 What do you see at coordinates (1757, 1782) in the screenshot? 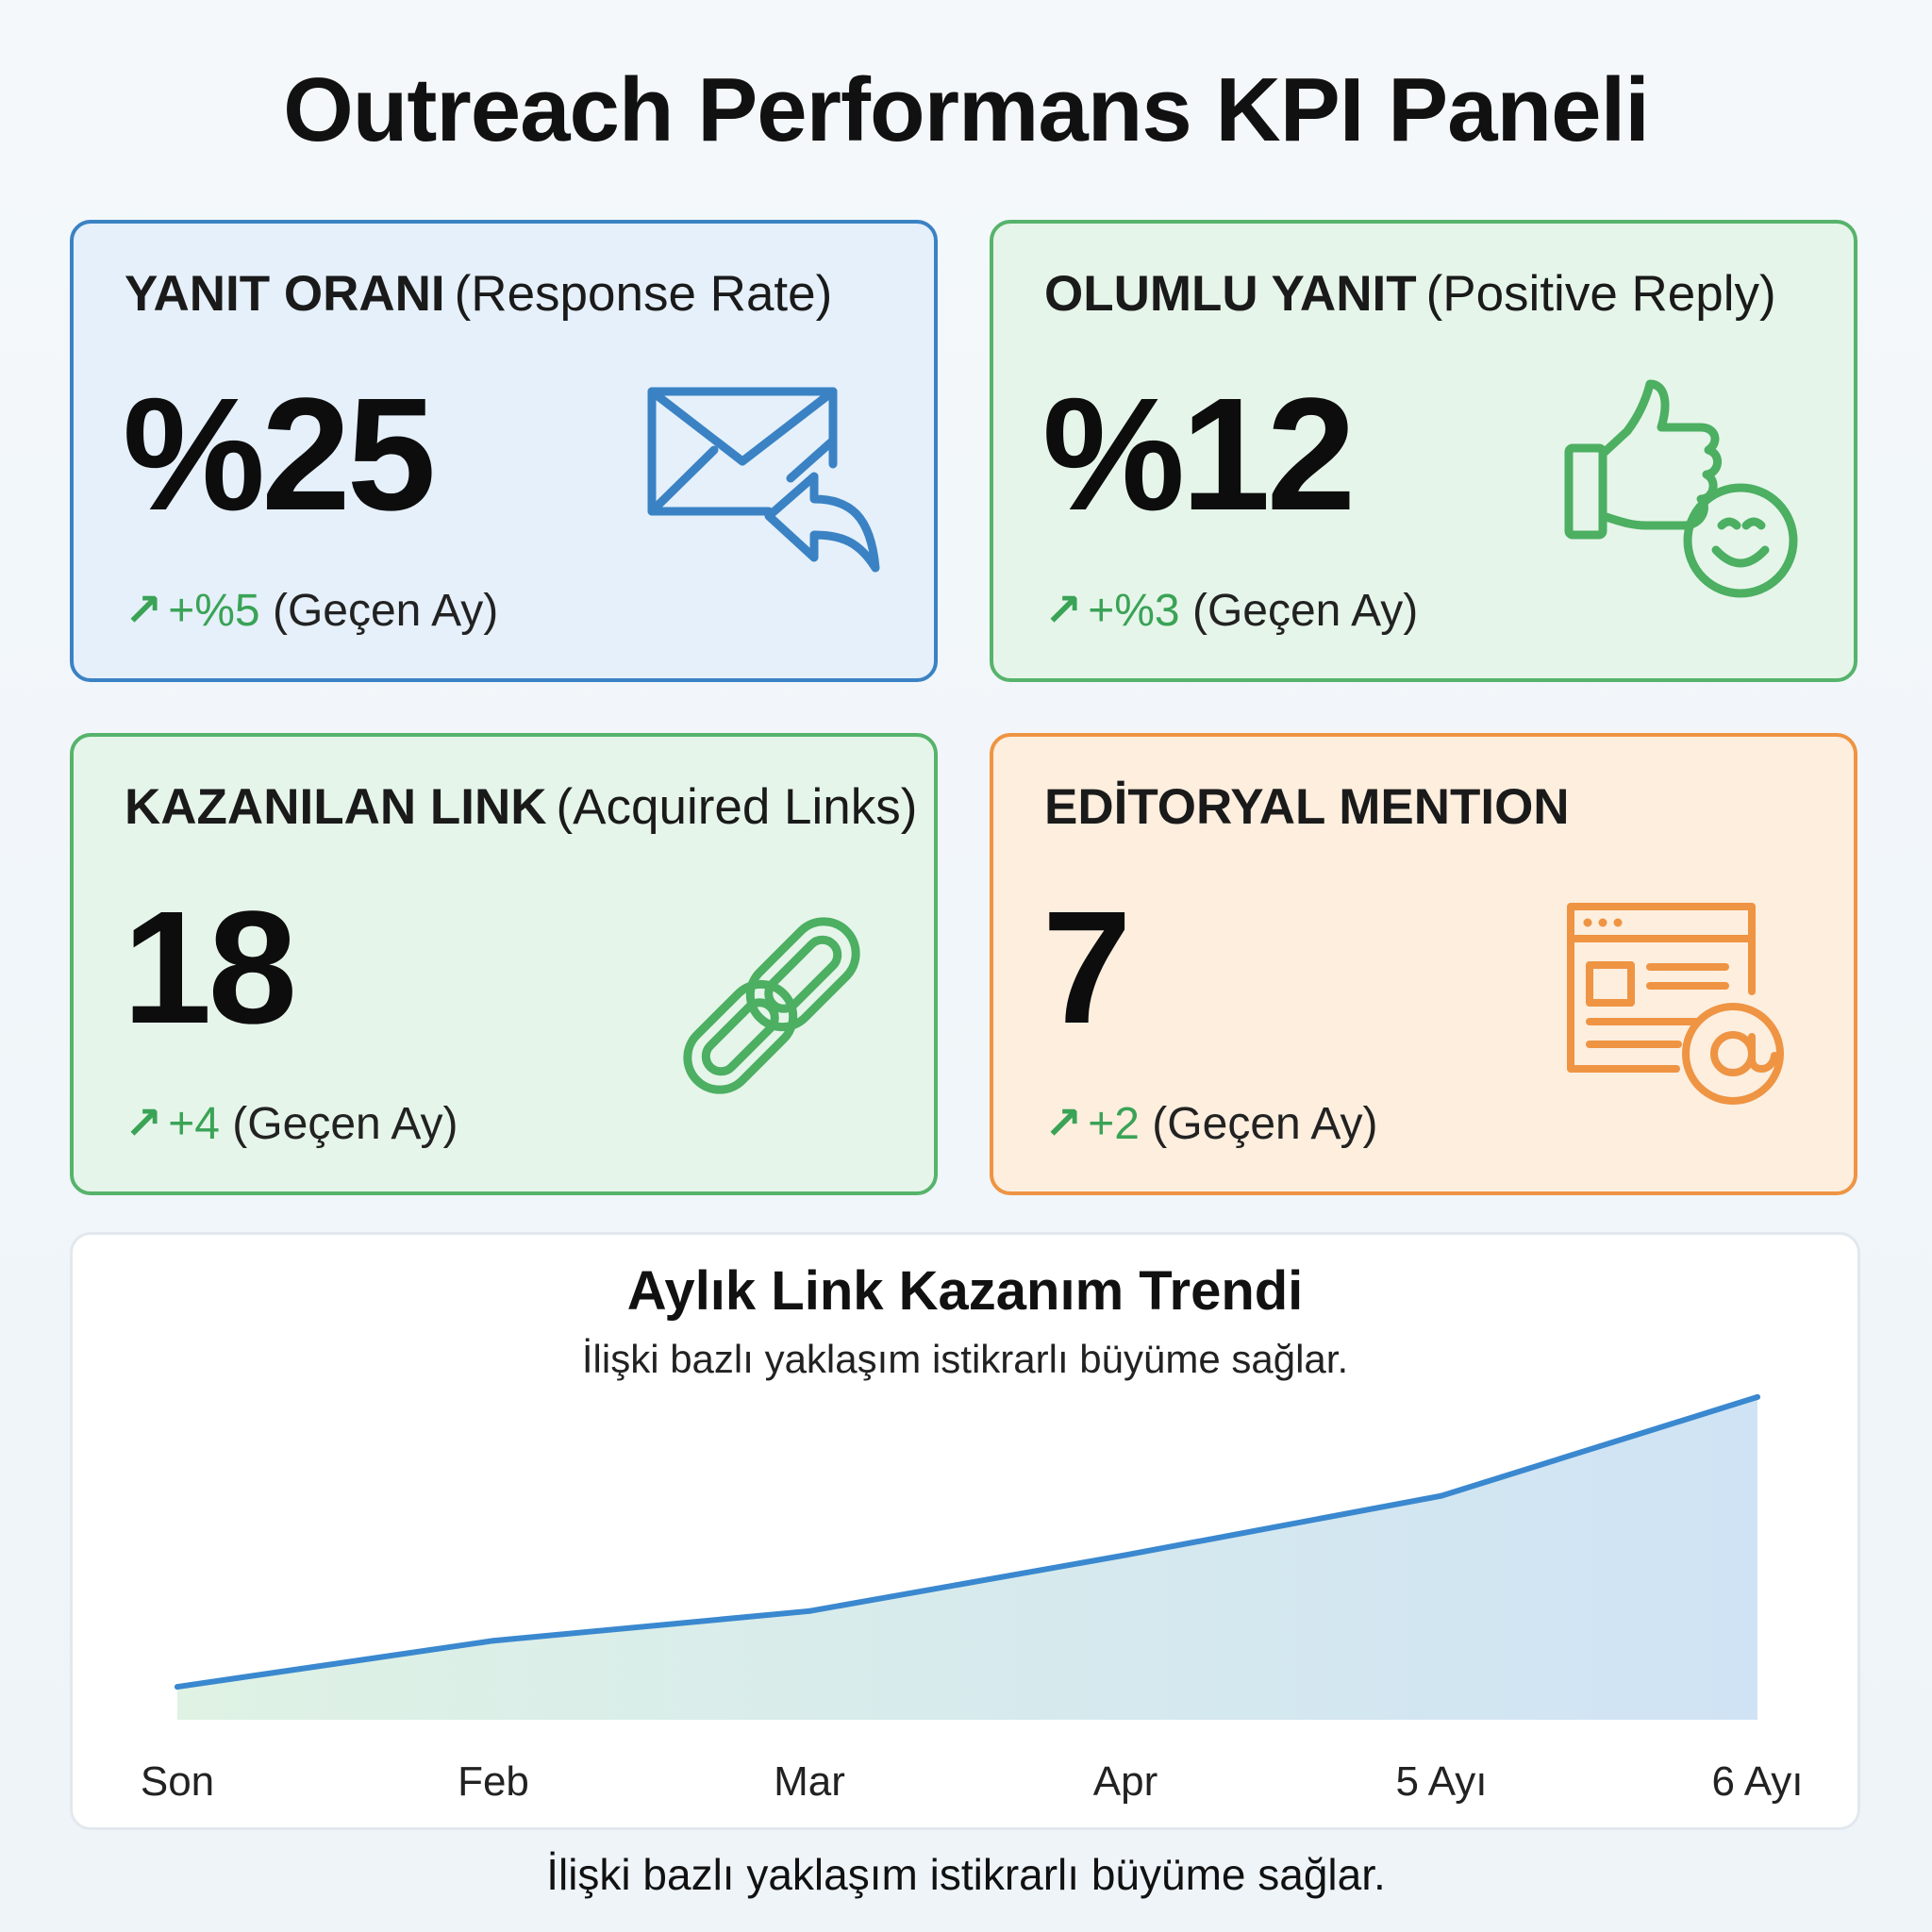
I see `x-tick-label: 6 Ayı` at bounding box center [1757, 1782].